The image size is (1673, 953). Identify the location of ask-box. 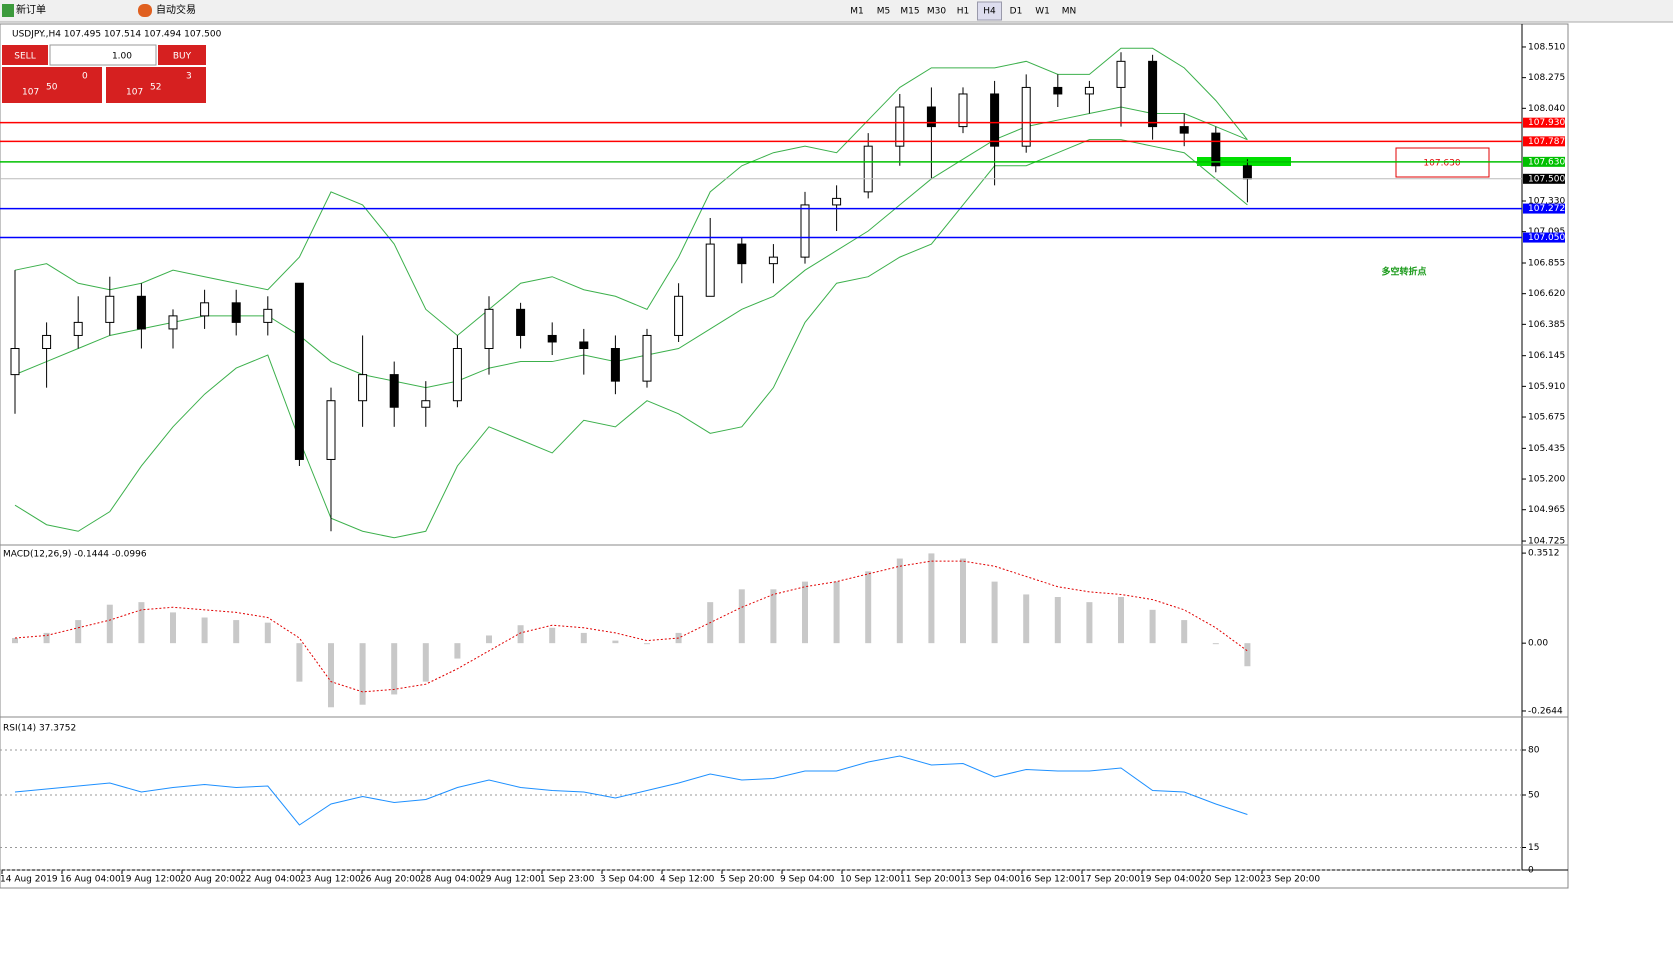
(156, 85).